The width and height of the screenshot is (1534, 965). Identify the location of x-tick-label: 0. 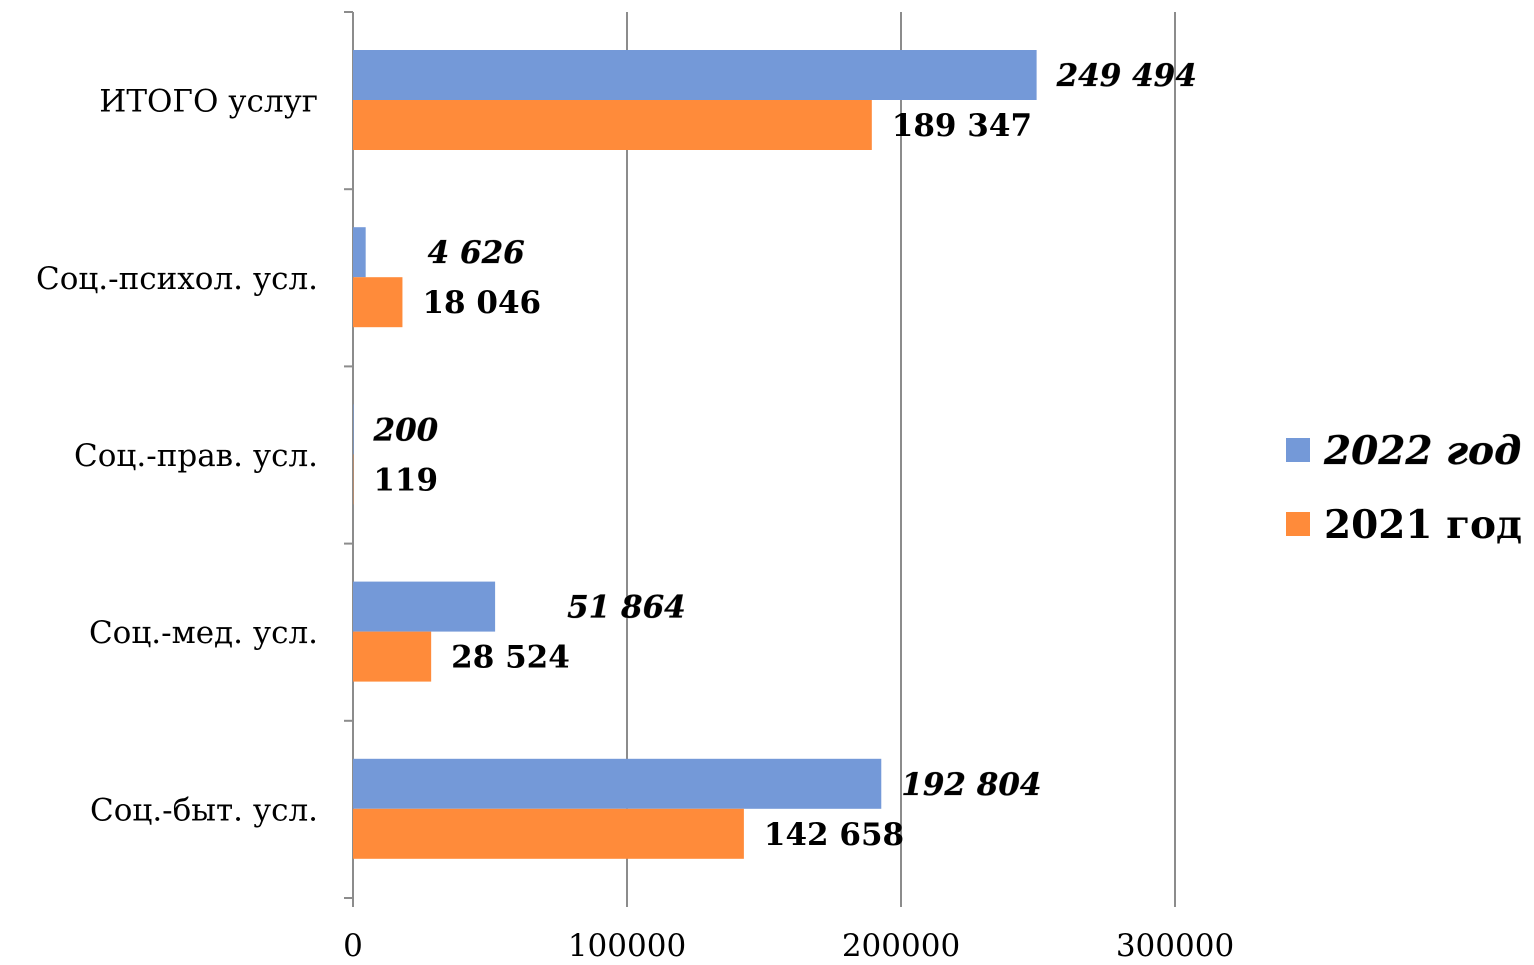
(353, 946).